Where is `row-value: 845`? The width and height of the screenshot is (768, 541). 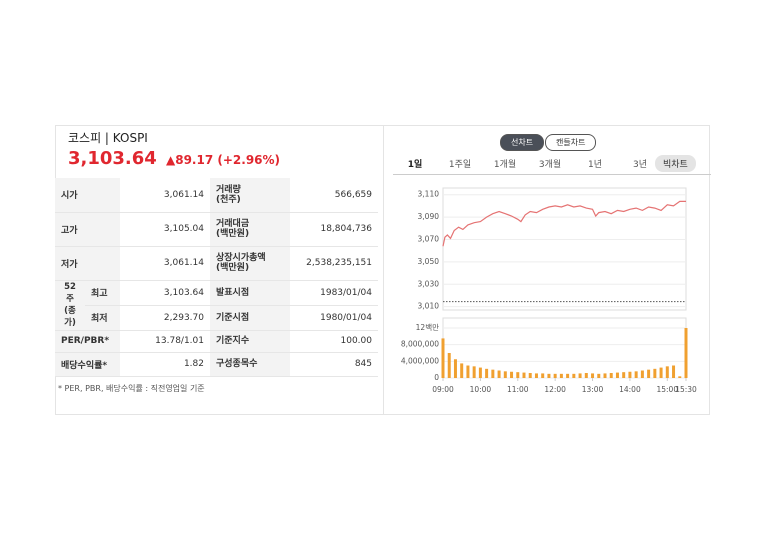
row-value: 845 is located at coordinates (334, 364).